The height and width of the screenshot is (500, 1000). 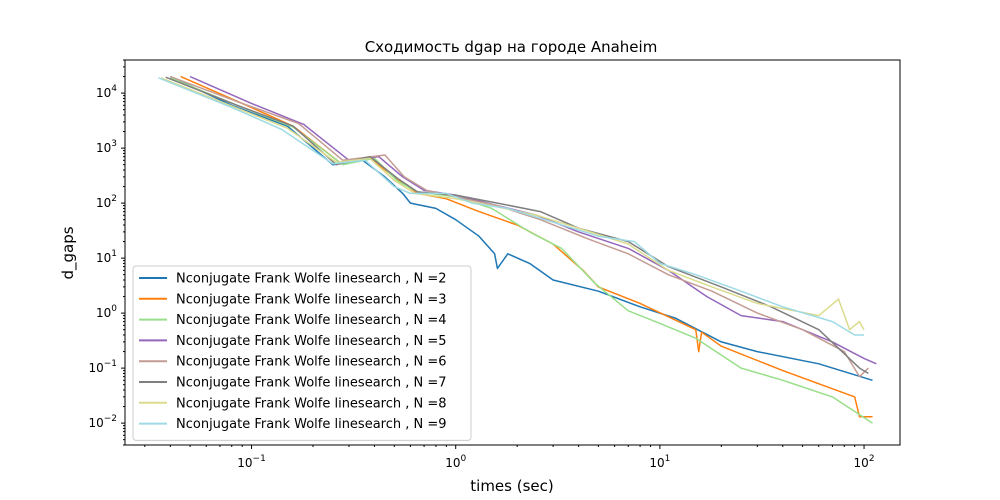 I want to click on legend-label: Nconjugate Frank Wolfe linesearch , N =7, so click(x=311, y=383).